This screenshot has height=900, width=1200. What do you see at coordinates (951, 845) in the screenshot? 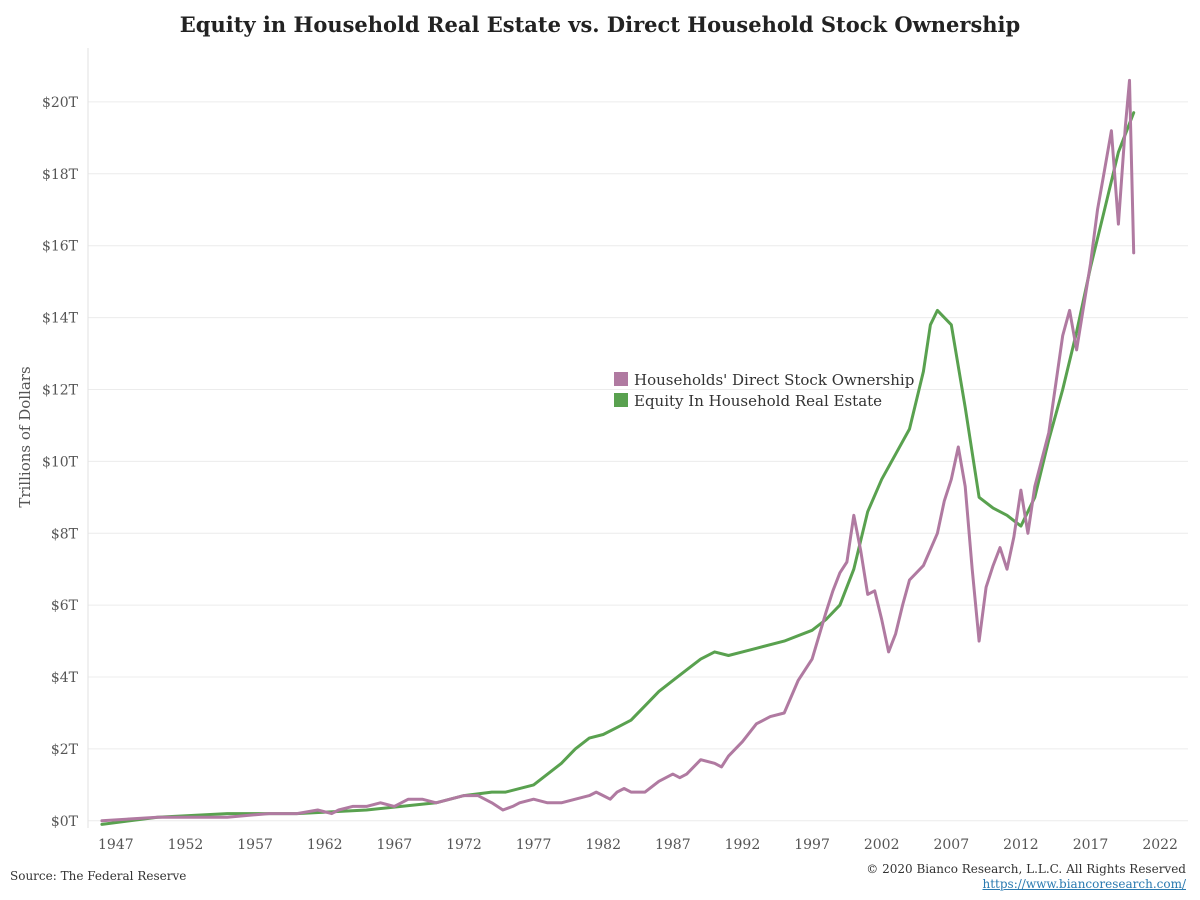
I see `x-tick-label: 2007` at bounding box center [951, 845].